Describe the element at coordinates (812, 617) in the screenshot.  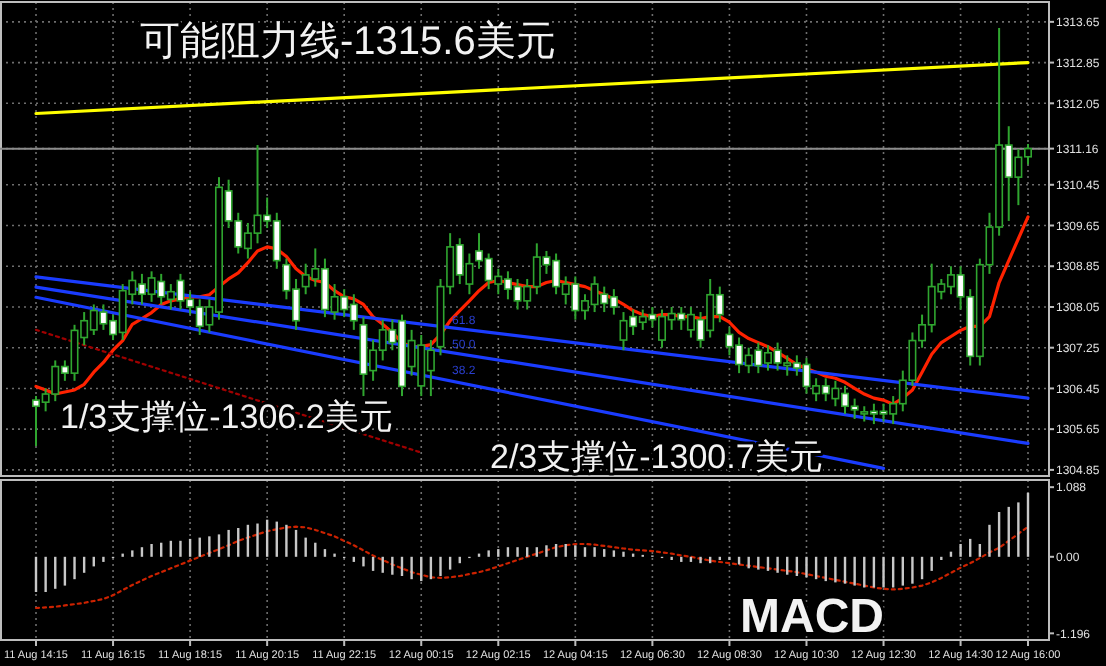
I see `annotation: MACD` at that location.